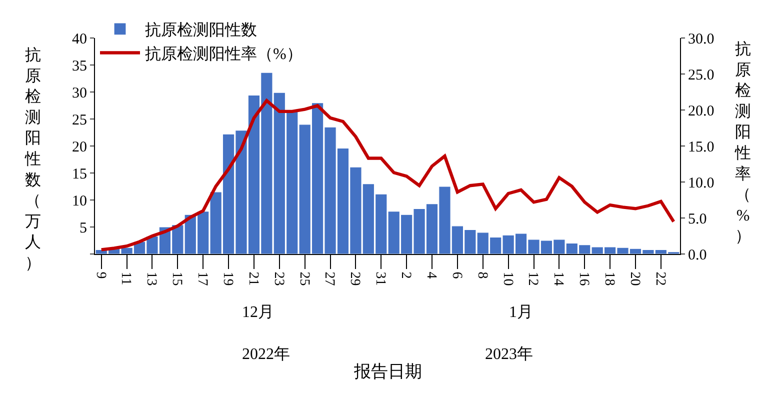 The image size is (782, 393). I want to click on x-tick-label: 15, so click(176, 279).